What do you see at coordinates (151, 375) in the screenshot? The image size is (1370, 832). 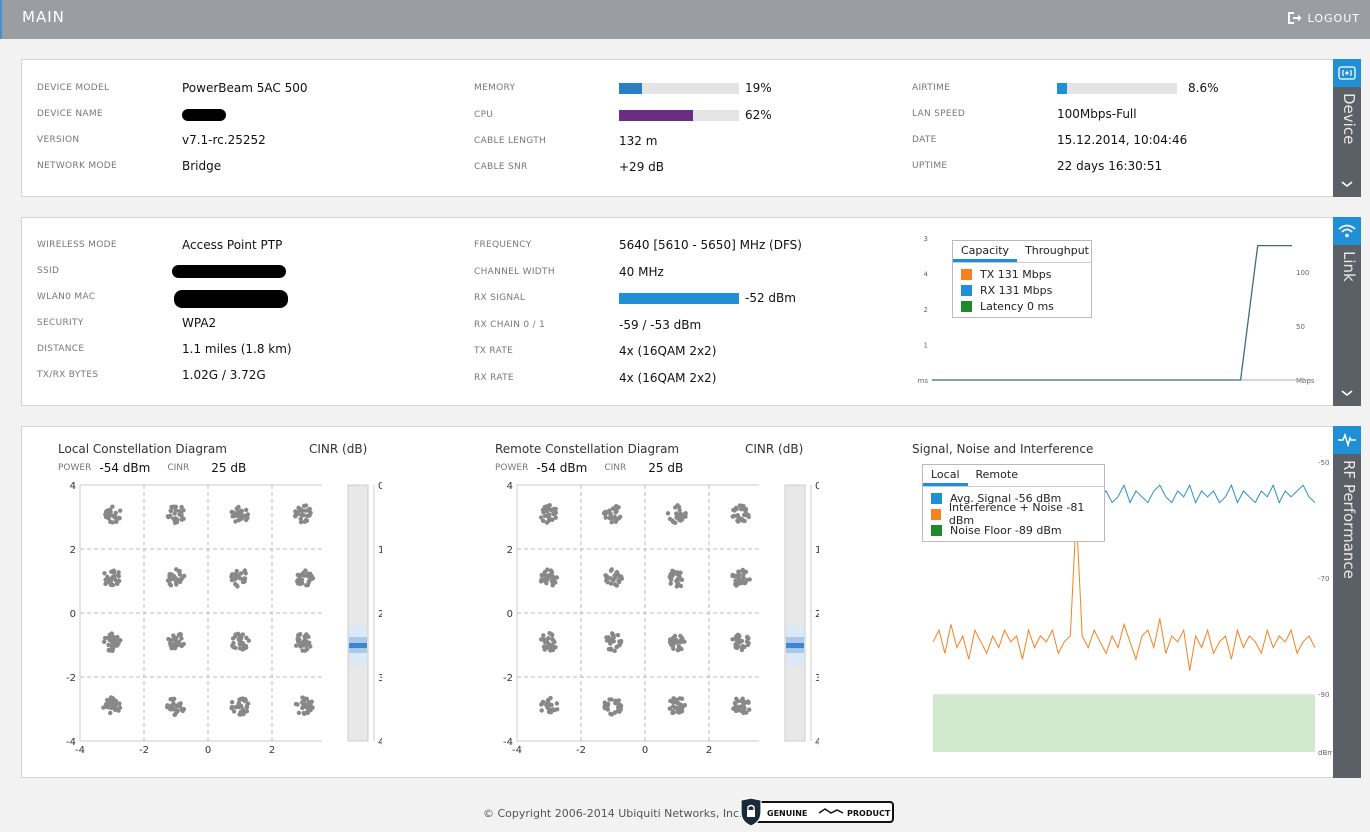 I see `info-row: TX/RX BYTES 1.02G / 3.72G` at bounding box center [151, 375].